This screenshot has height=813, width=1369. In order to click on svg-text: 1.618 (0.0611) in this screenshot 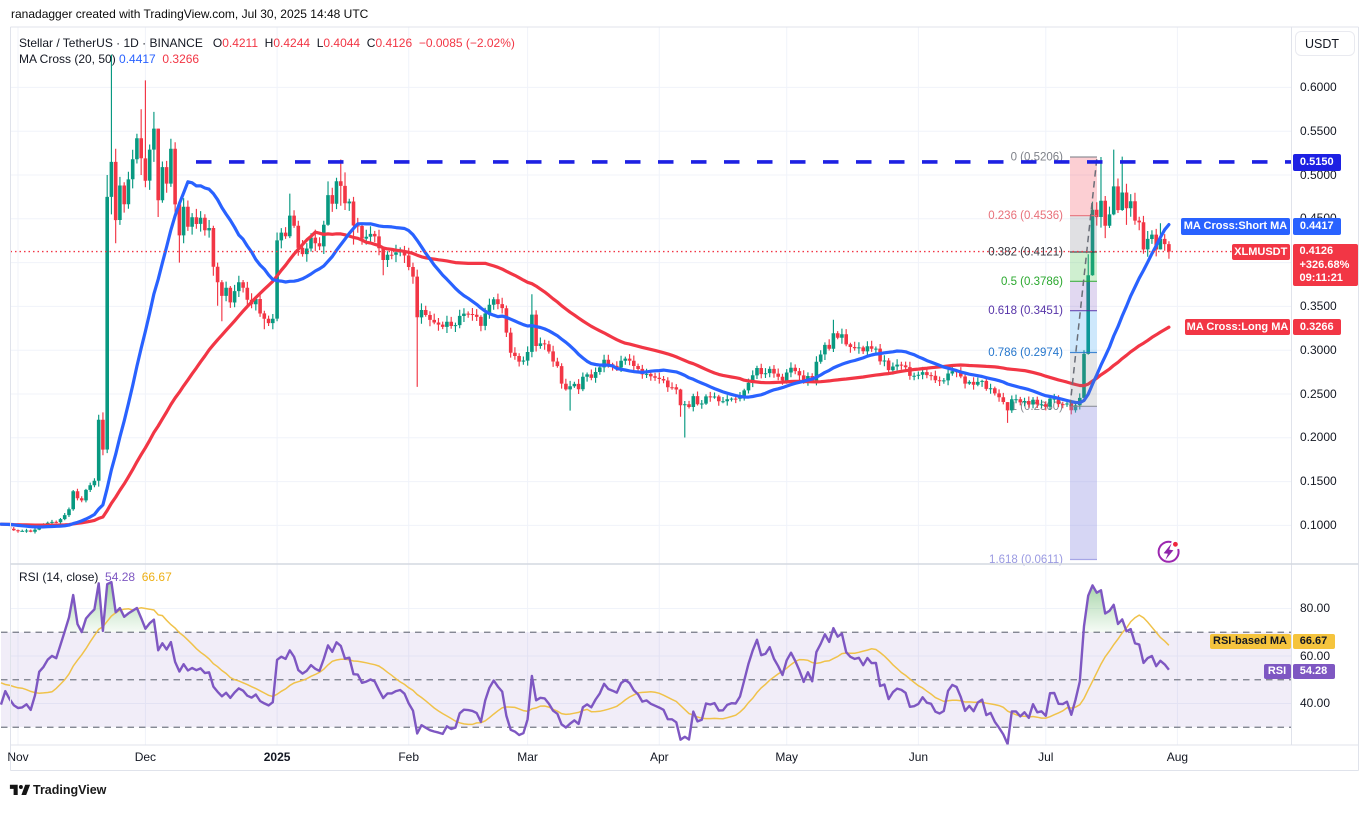, I will do `click(1026, 560)`.